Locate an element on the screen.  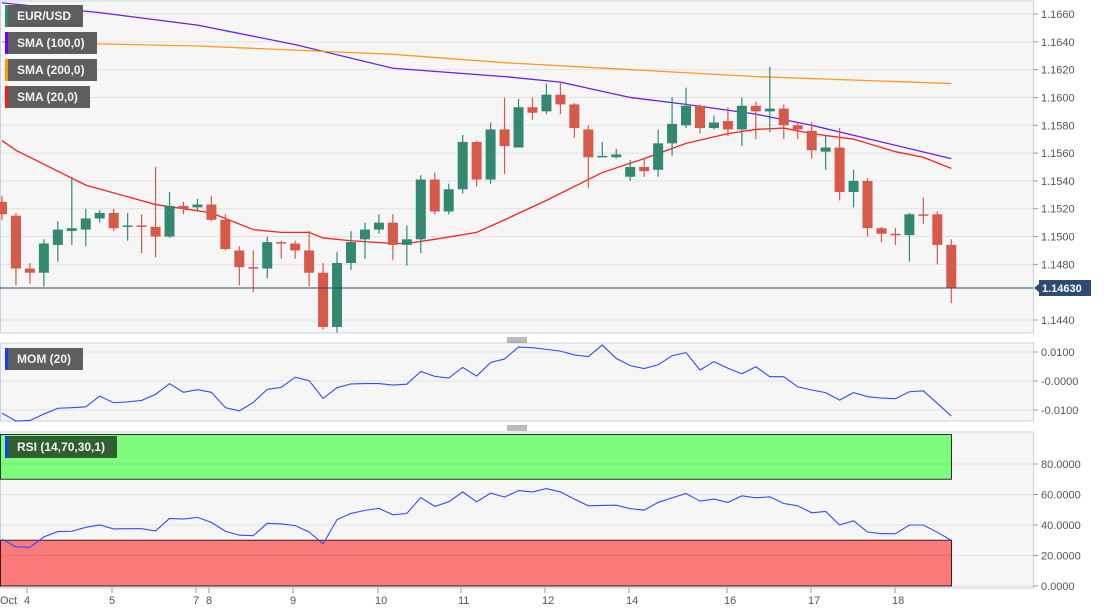
rsi-tick-label: 40.0000 is located at coordinates (1061, 526).